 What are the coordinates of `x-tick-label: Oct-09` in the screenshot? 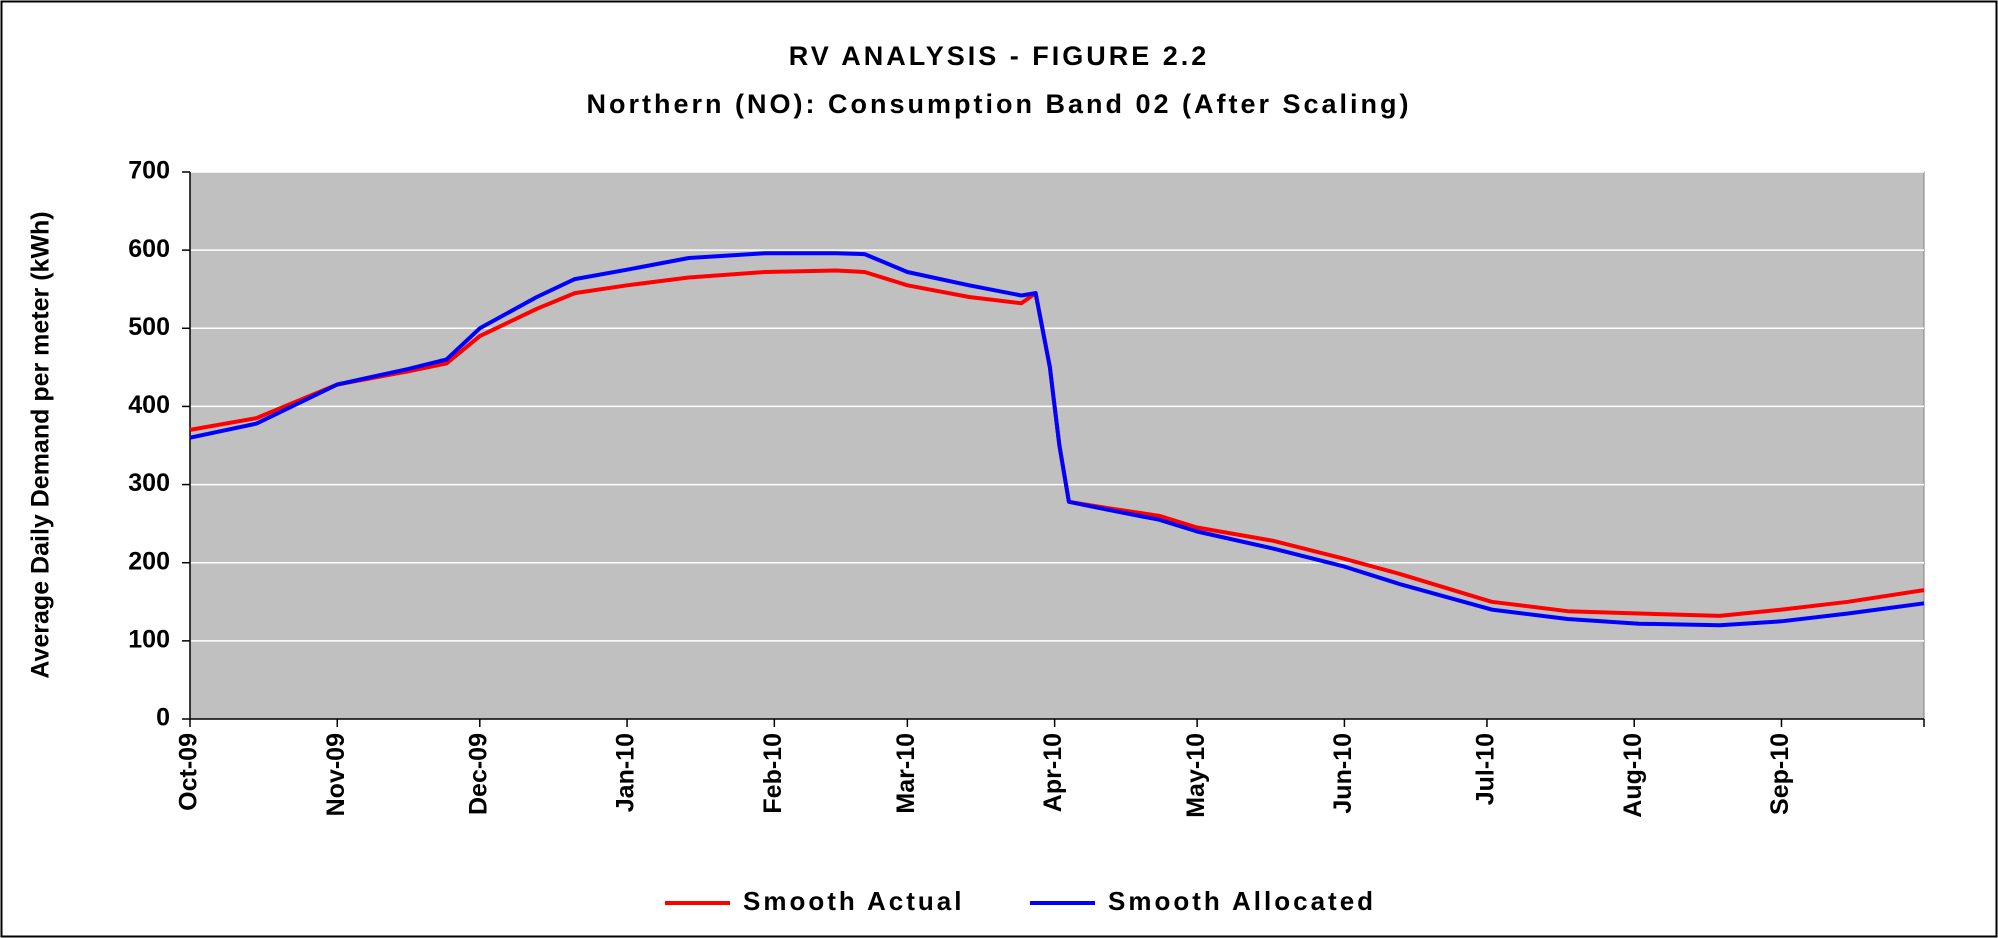 It's located at (189, 772).